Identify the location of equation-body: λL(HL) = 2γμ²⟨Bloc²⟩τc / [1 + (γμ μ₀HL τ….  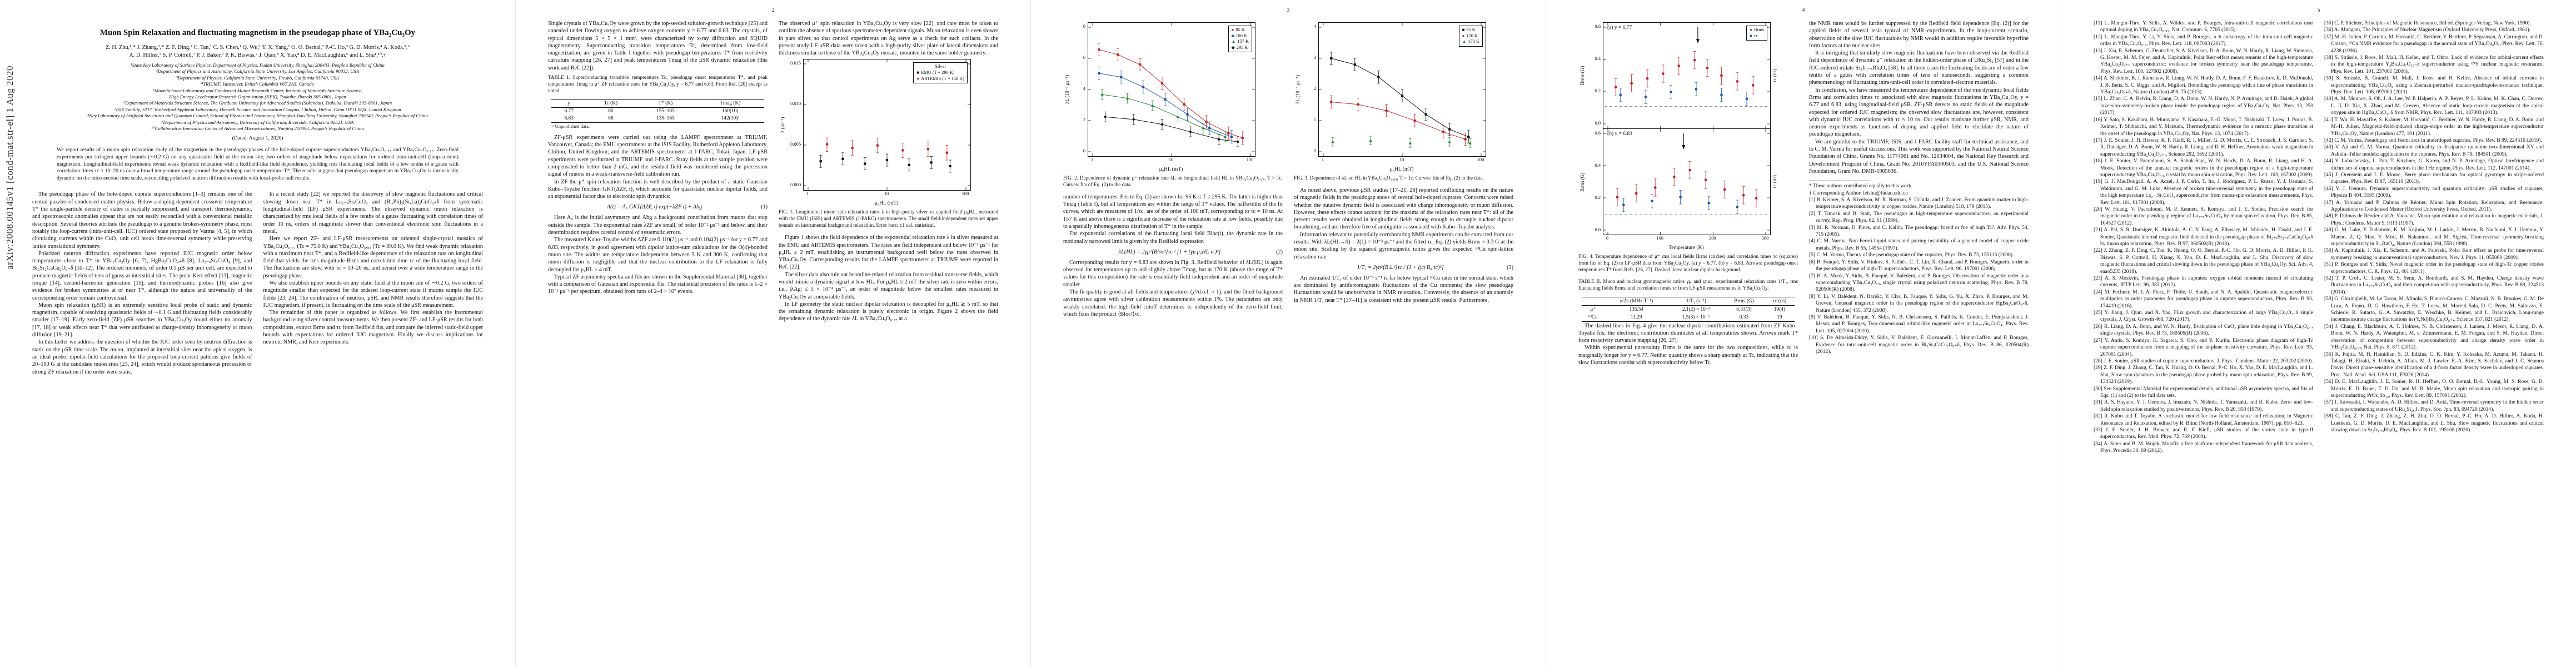
(1169, 251).